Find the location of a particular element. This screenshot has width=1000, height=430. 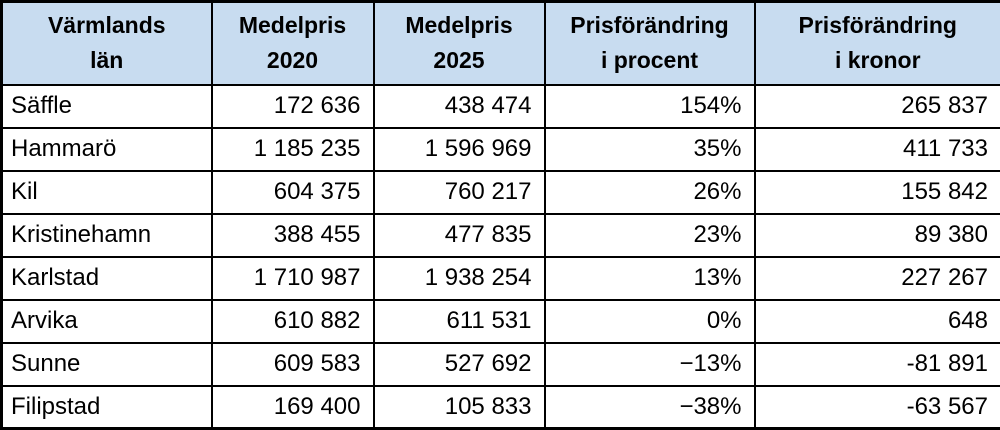

price-2020-cell: 1 710 987 is located at coordinates (293, 278).